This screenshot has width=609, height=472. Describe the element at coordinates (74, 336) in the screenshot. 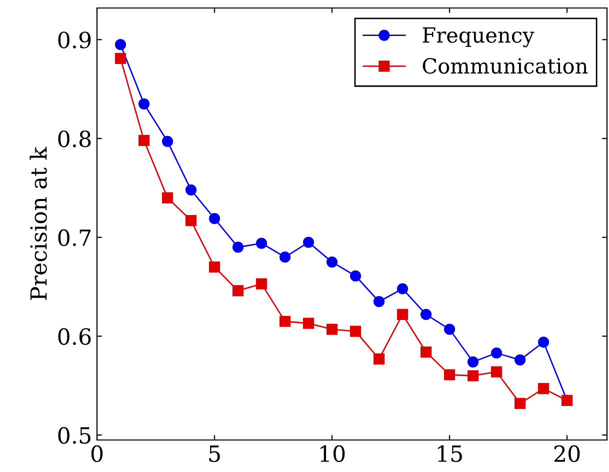

I see `y-tick-label: 0.6` at that location.